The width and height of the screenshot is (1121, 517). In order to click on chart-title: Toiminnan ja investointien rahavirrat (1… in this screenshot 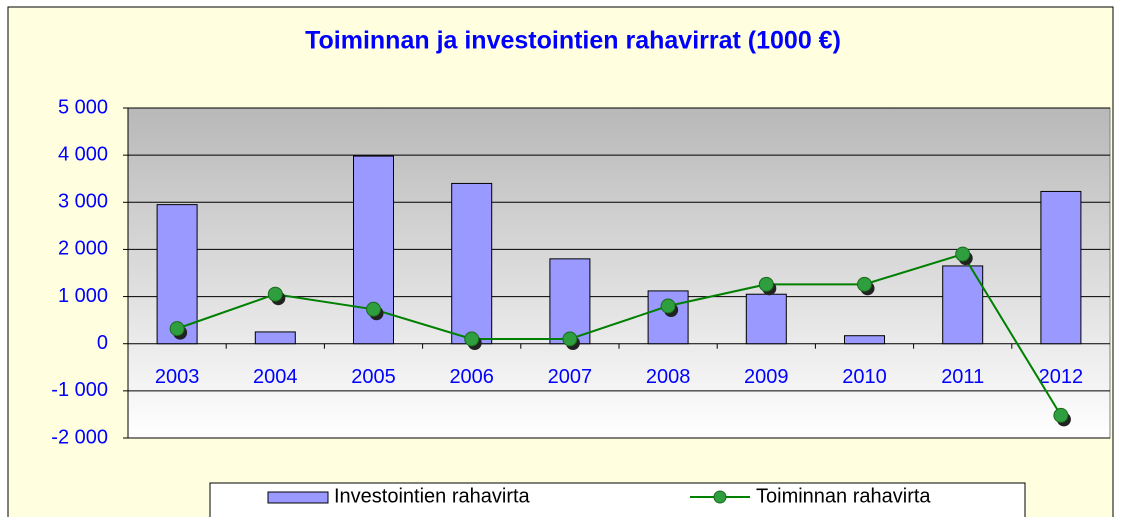, I will do `click(573, 41)`.